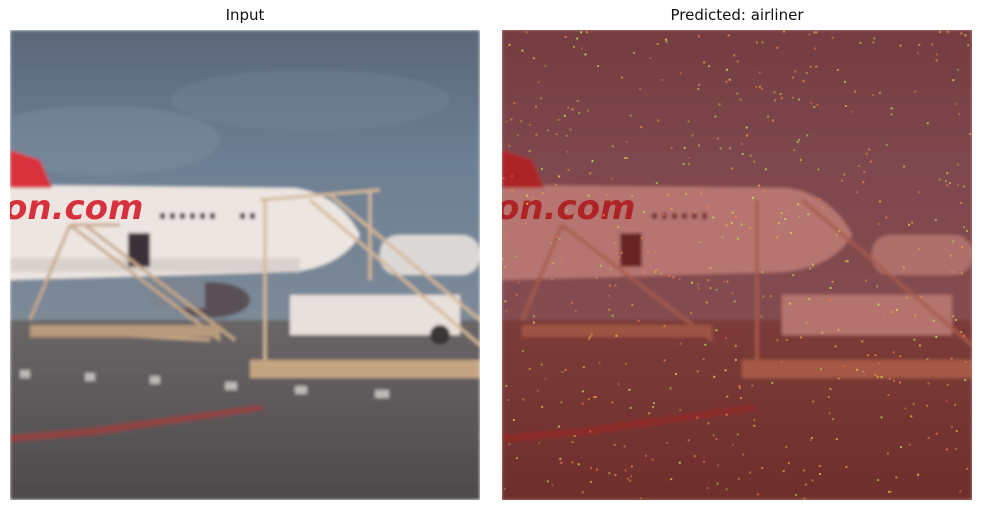  What do you see at coordinates (76, 208) in the screenshot?
I see `fuselage-livery-text: on.com` at bounding box center [76, 208].